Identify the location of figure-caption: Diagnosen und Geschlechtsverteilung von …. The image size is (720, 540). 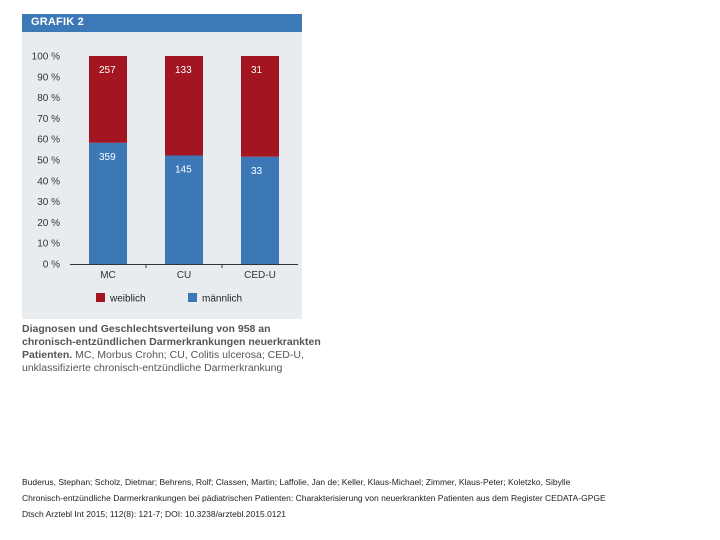
(172, 349).